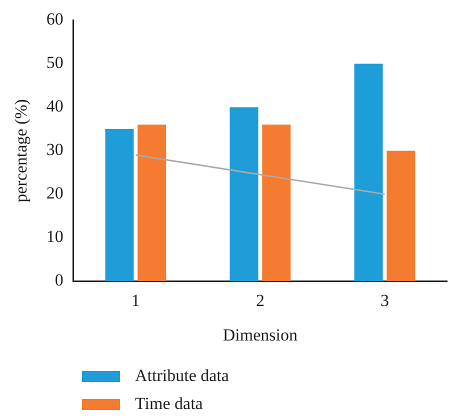 This screenshot has width=461, height=419. I want to click on y-tick-label: 50, so click(55, 62).